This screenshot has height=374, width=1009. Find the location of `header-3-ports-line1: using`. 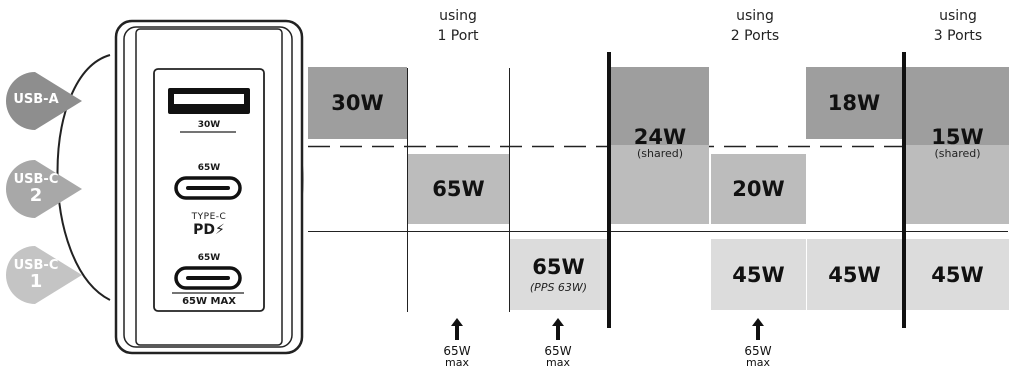

header-3-ports-line1: using is located at coordinates (958, 16).